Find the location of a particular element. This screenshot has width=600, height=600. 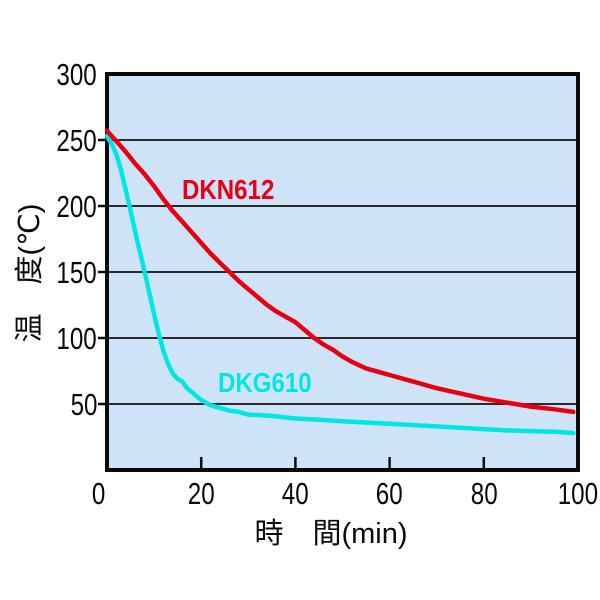

y-tick-label-250: 250 is located at coordinates (76, 140).